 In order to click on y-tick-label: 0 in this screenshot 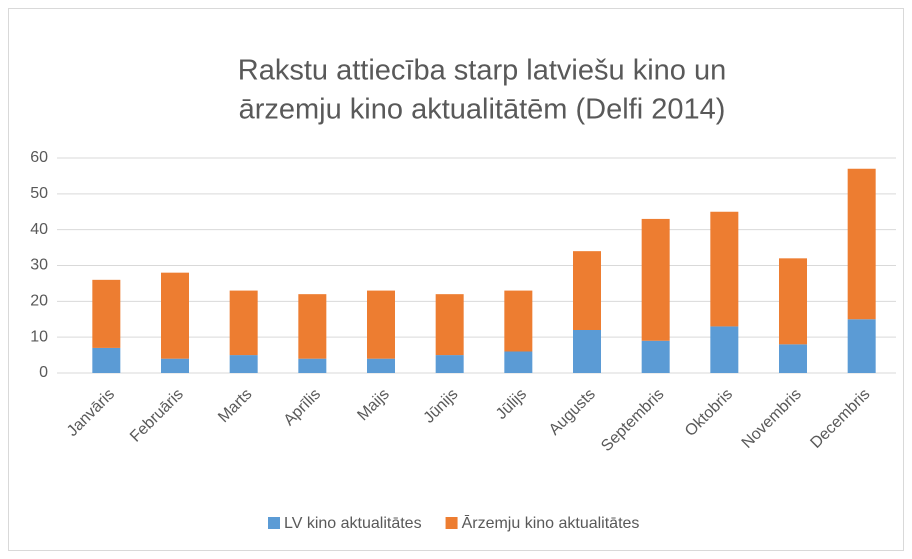, I will do `click(43, 372)`.